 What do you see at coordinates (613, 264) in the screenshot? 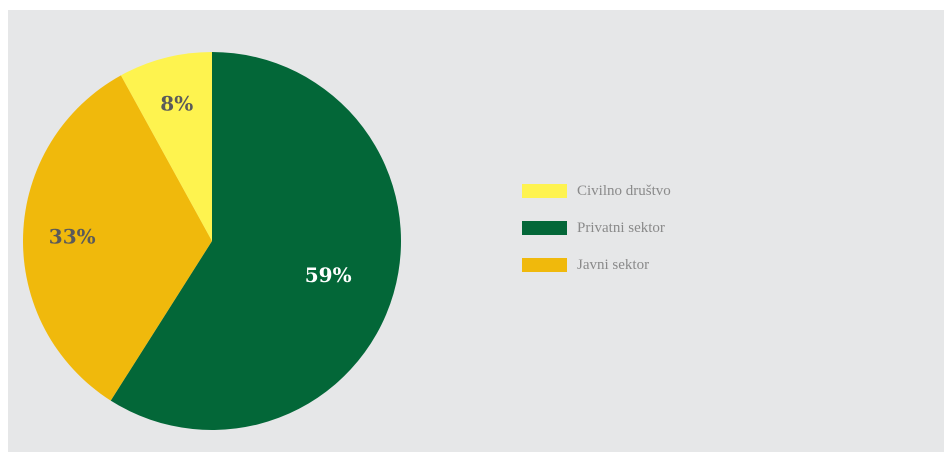
I see `legend-label-javni-sektor: Javni sektor` at bounding box center [613, 264].